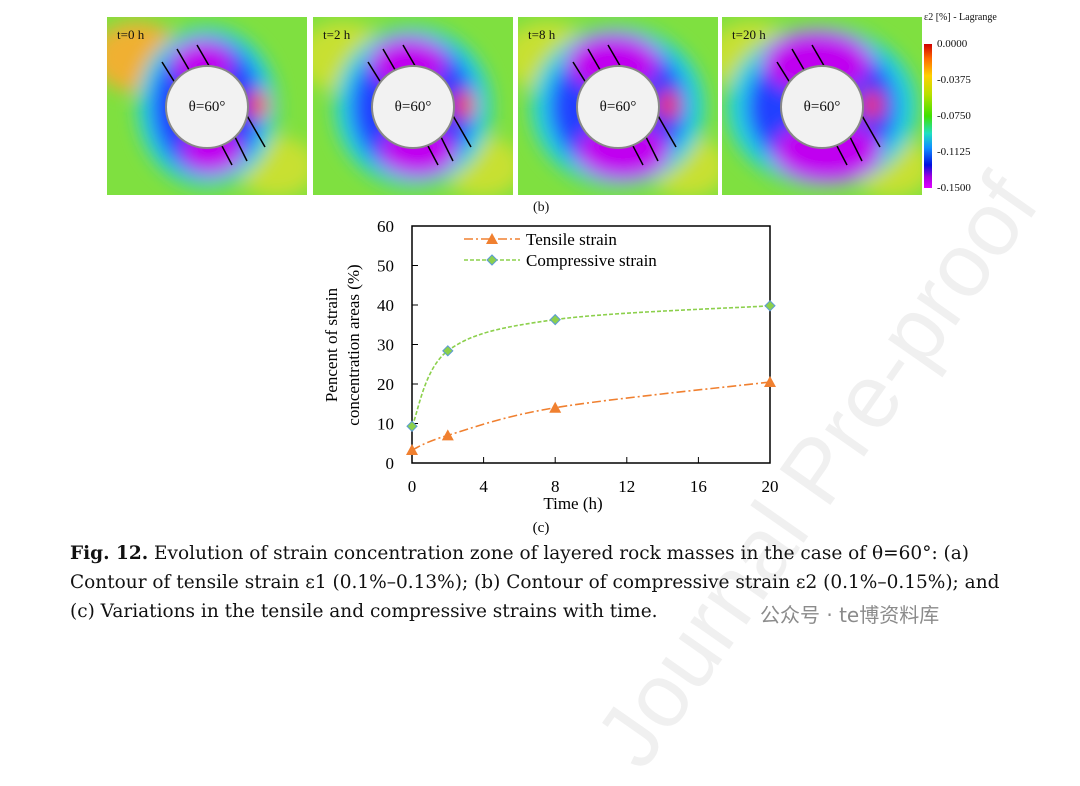 This screenshot has width=1080, height=786. What do you see at coordinates (954, 116) in the screenshot?
I see `colorbar-tick: -0.0750` at bounding box center [954, 116].